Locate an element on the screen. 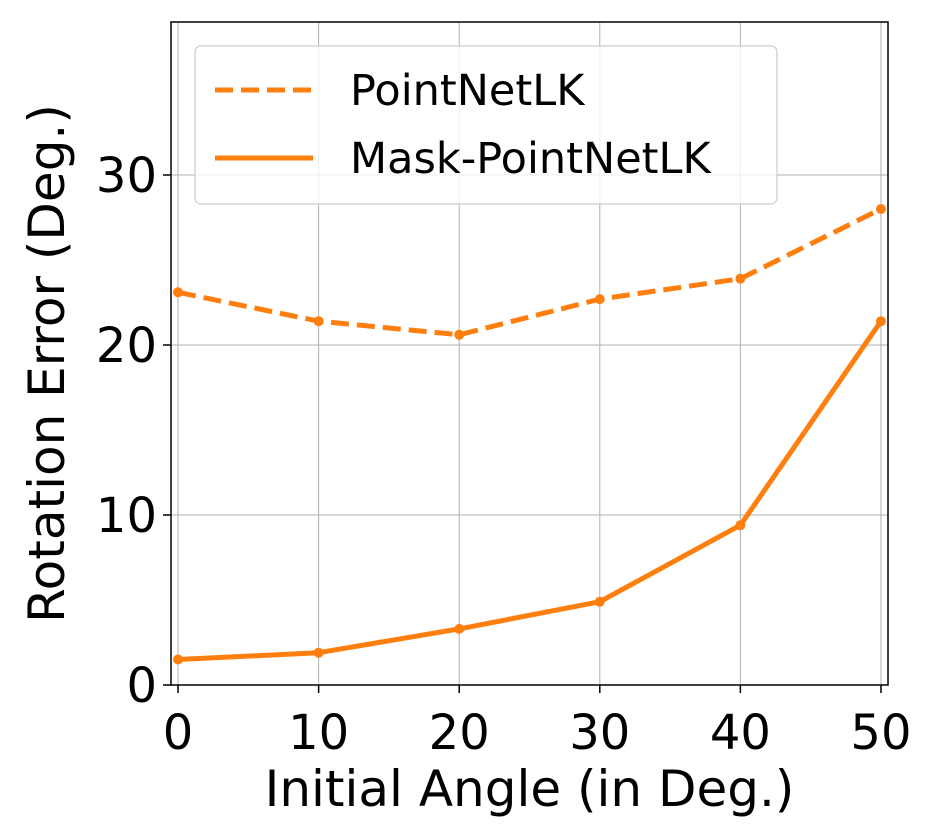 The width and height of the screenshot is (936, 836). y-tick-label: 10 is located at coordinates (126, 516).